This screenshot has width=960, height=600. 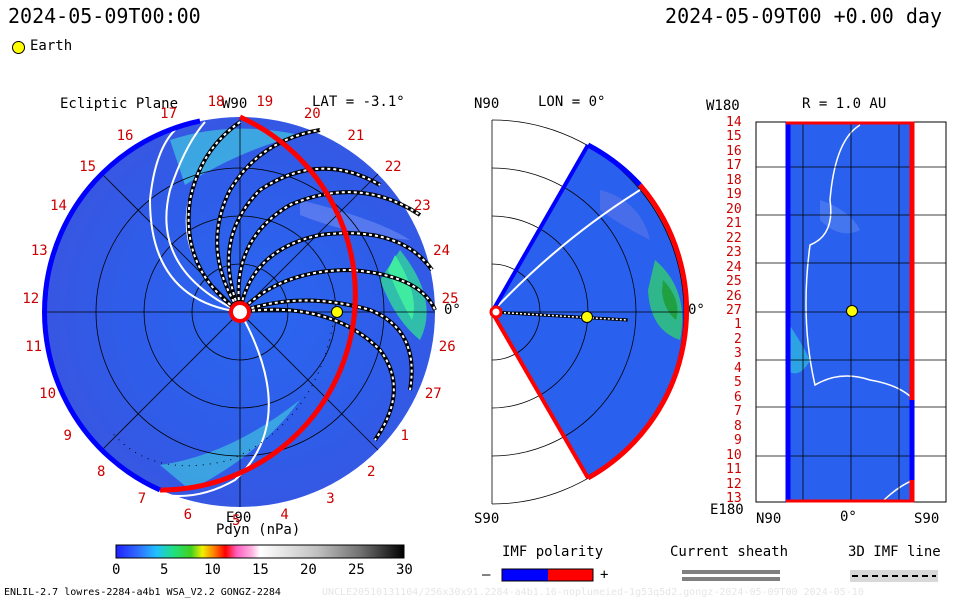 I want to click on carrington-tick-label: 18, so click(x=216, y=102).